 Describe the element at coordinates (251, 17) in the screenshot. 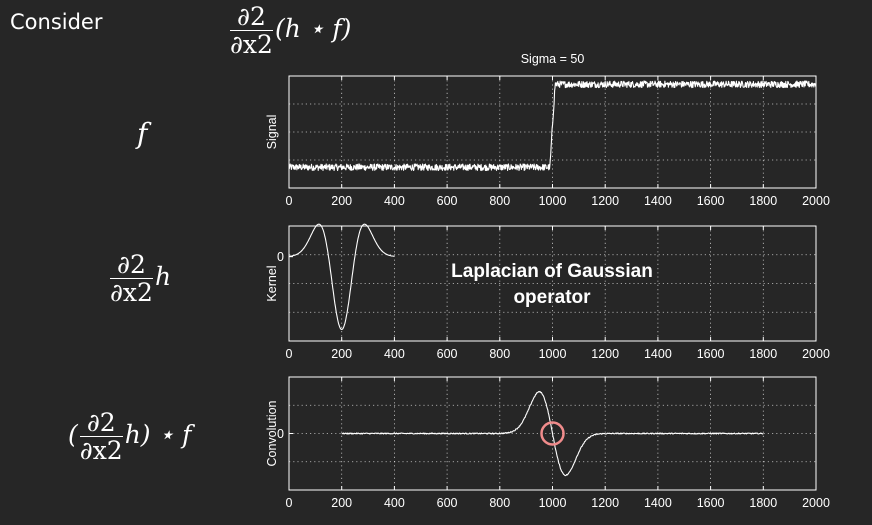

I see `top-formula-numerator: ∂2` at that location.